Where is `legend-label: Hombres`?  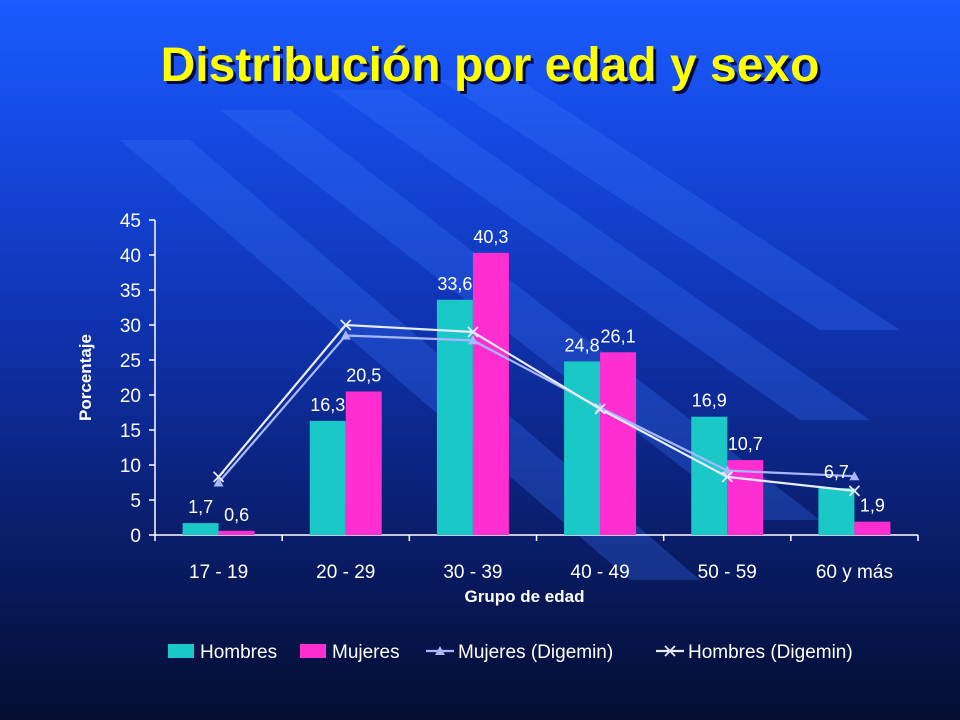
legend-label: Hombres is located at coordinates (238, 652).